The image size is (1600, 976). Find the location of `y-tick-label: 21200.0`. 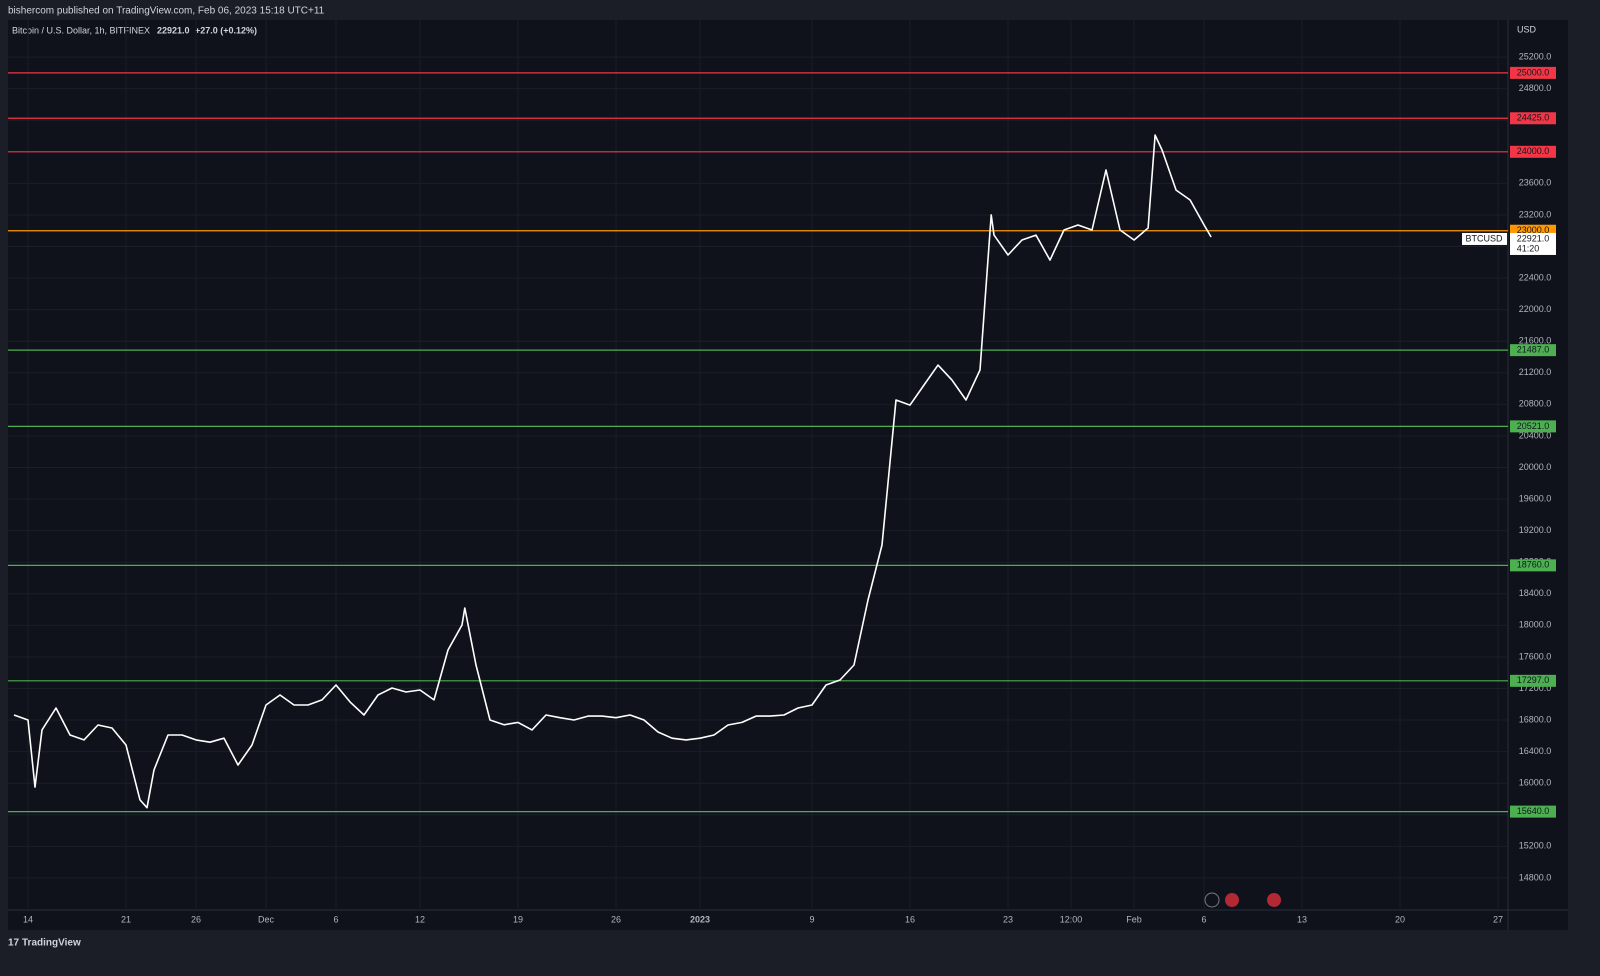

y-tick-label: 21200.0 is located at coordinates (1535, 372).